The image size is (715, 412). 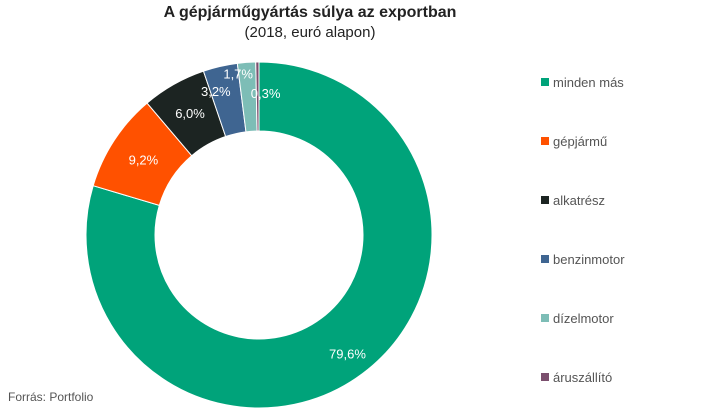 I want to click on data-label-minden-mas: 79,6%, so click(x=347, y=354).